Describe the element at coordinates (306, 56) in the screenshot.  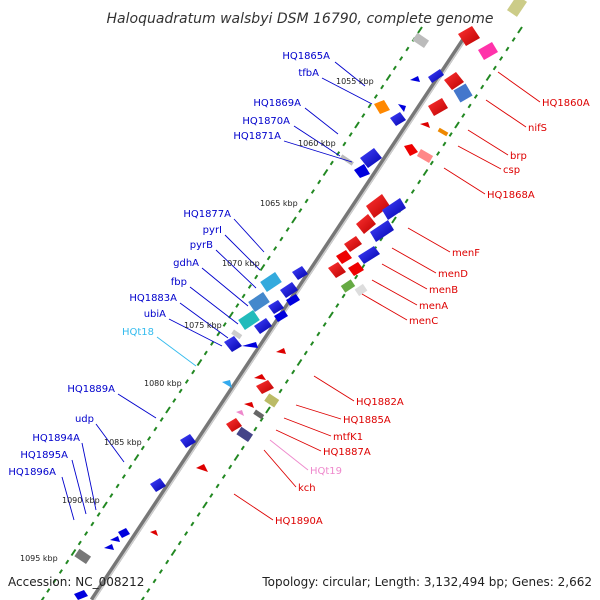
I see `left-gene-label: HQ1865A` at that location.